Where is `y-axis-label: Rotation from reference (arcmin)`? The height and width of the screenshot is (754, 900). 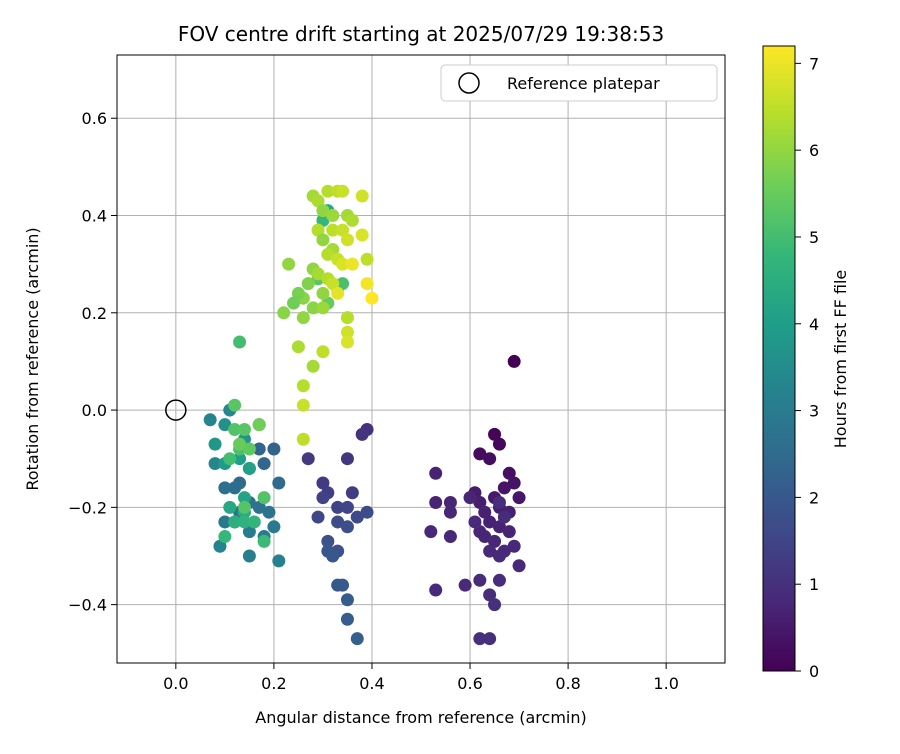
y-axis-label: Rotation from reference (arcmin) is located at coordinates (32, 358).